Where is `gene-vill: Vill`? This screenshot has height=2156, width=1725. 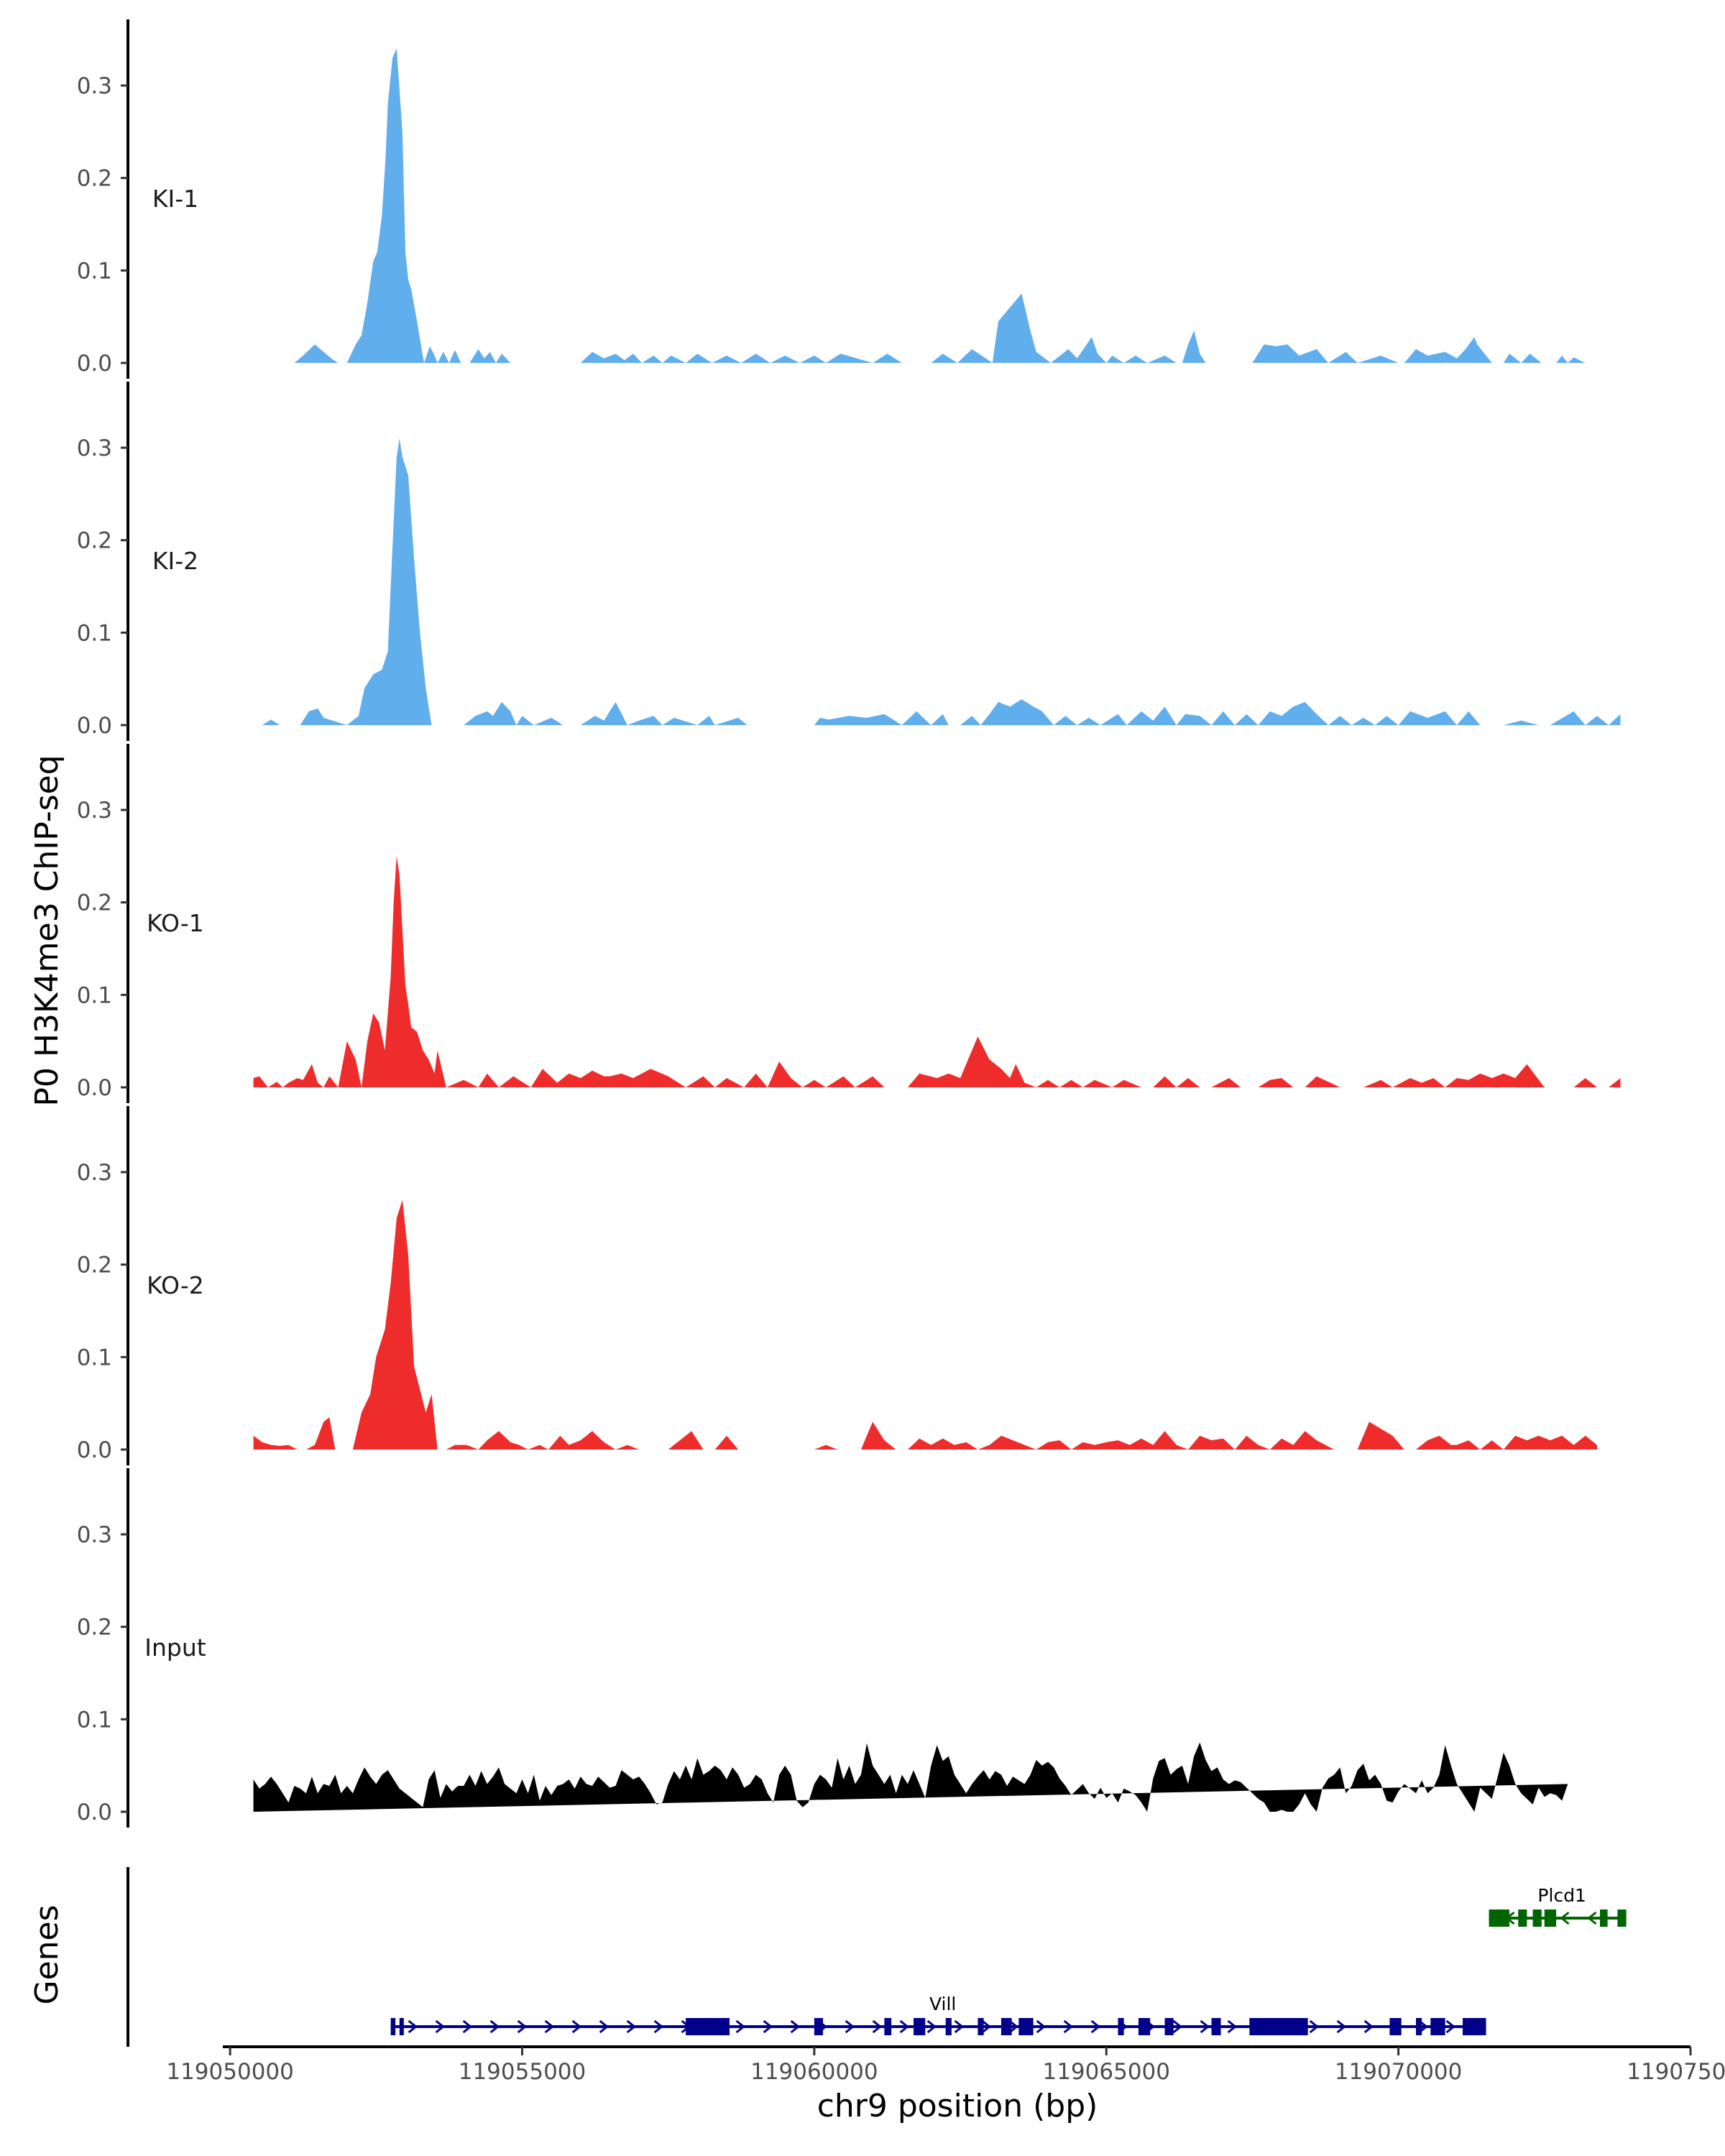 gene-vill: Vill is located at coordinates (938, 2014).